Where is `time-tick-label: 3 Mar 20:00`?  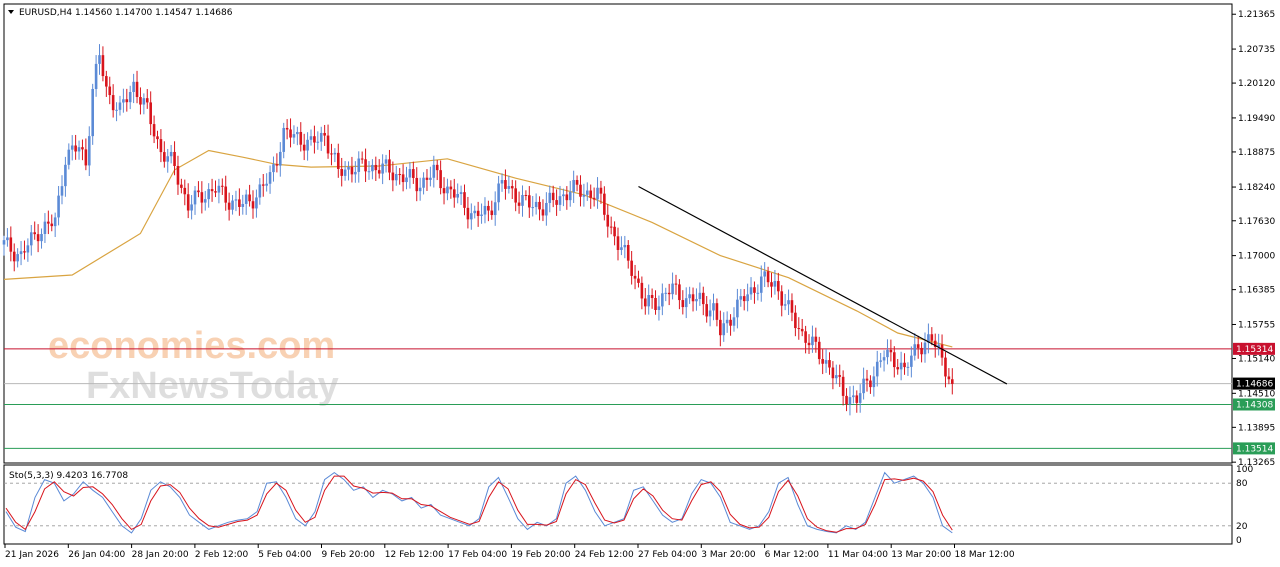 time-tick-label: 3 Mar 20:00 is located at coordinates (728, 555).